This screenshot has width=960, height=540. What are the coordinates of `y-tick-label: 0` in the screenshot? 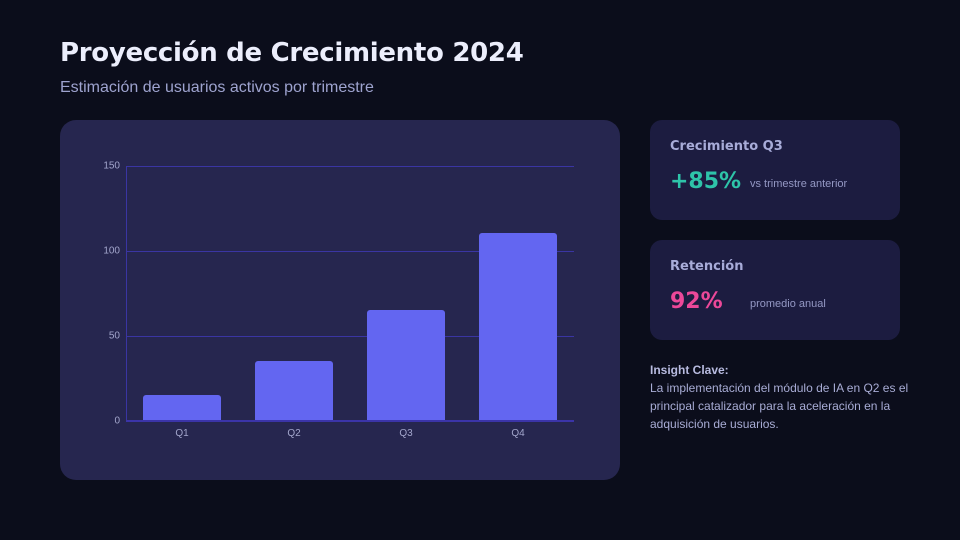 It's located at (117, 421).